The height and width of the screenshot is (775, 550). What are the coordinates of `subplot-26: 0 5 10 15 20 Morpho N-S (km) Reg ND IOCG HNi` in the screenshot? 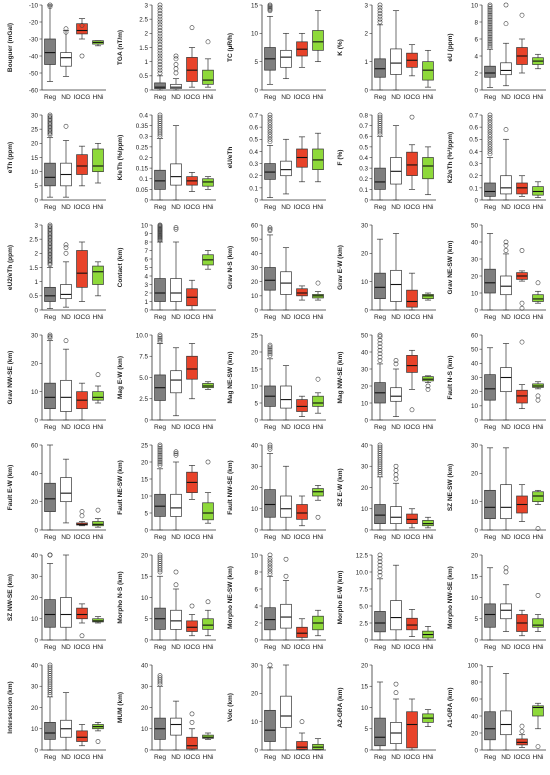 It's located at (166, 601).